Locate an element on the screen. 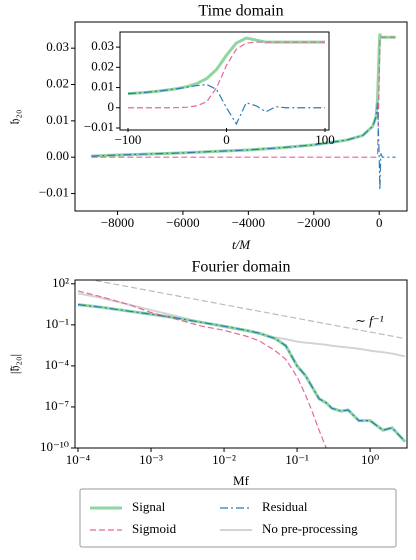 This screenshot has width=416, height=560. legend-label: Signal is located at coordinates (149, 506).